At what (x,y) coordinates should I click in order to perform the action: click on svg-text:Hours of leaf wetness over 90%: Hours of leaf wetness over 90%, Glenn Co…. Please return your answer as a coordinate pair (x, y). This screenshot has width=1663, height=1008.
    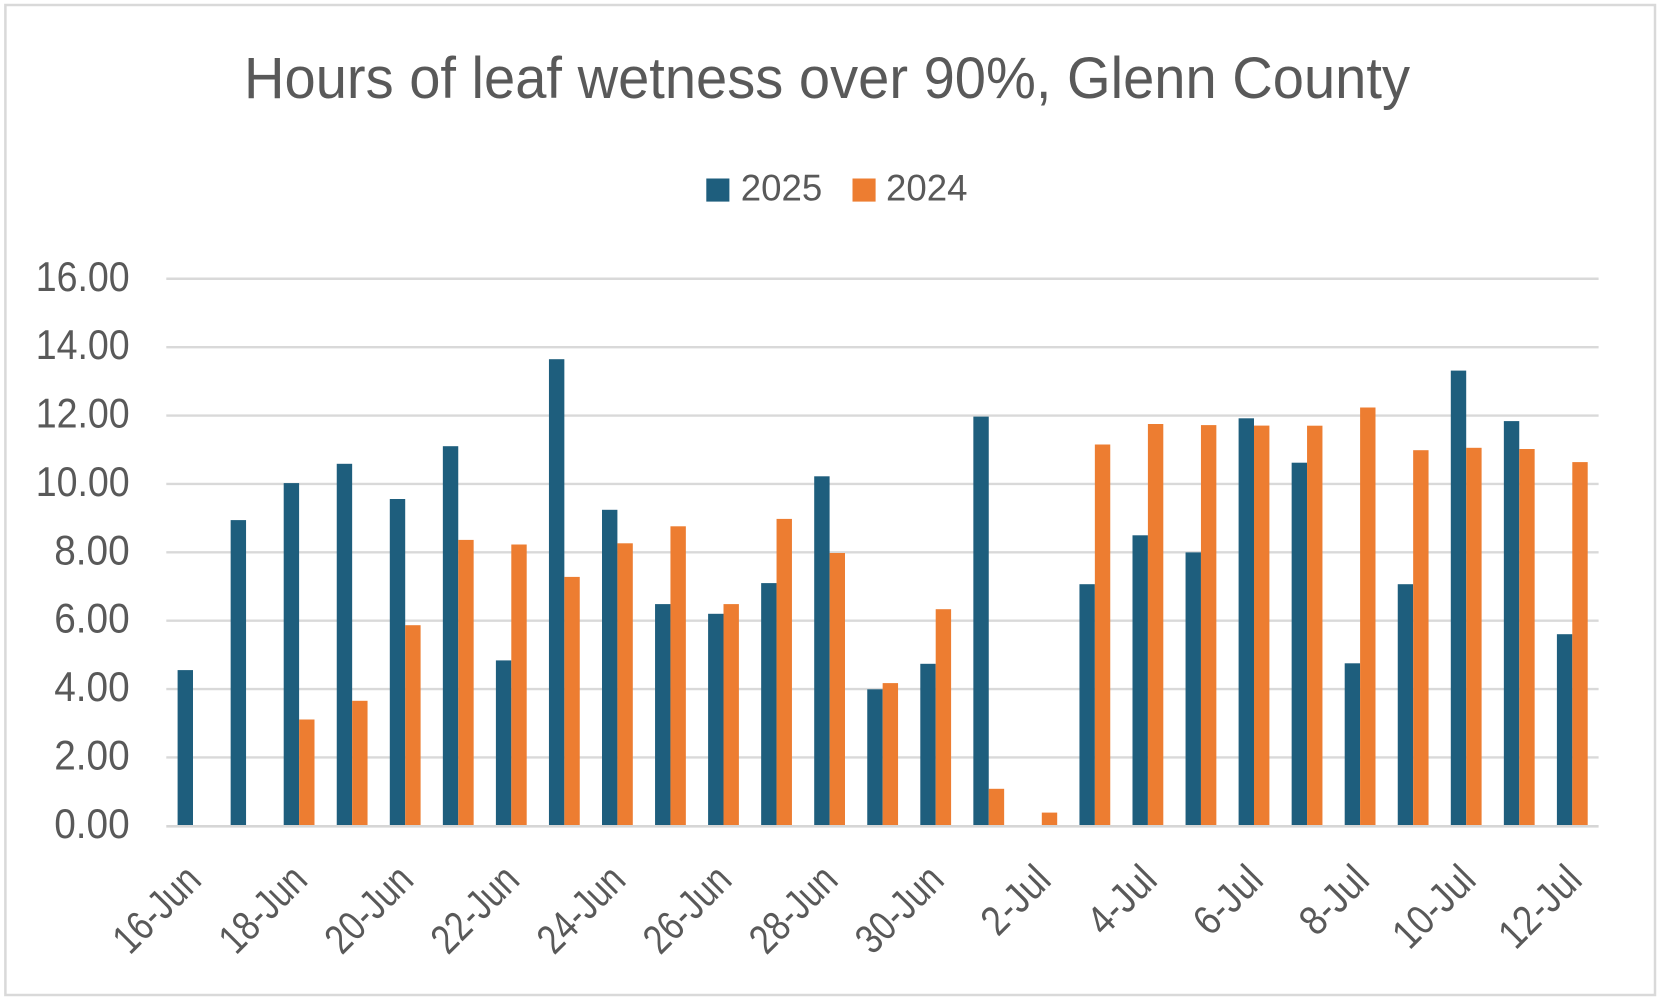
    Looking at the image, I should click on (827, 78).